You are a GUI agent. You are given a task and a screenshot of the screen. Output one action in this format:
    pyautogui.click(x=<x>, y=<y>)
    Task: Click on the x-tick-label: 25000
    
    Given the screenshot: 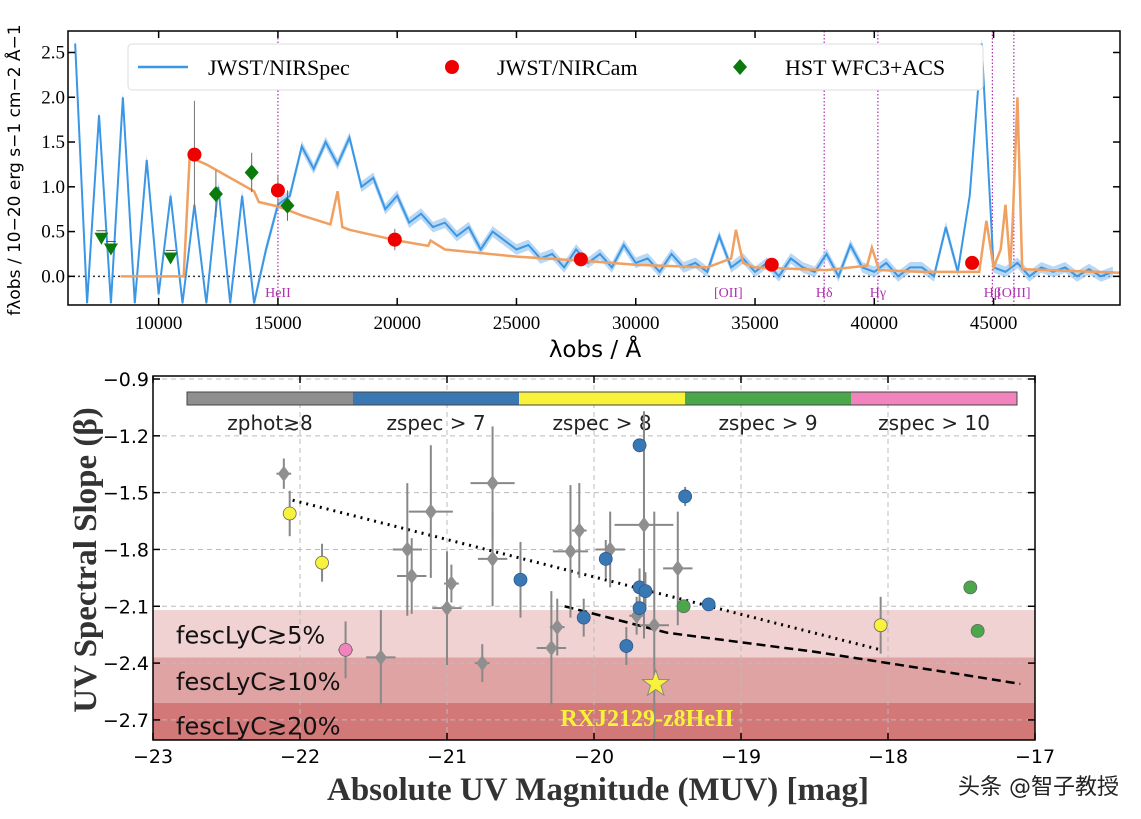 What is the action you would take?
    pyautogui.click(x=517, y=323)
    